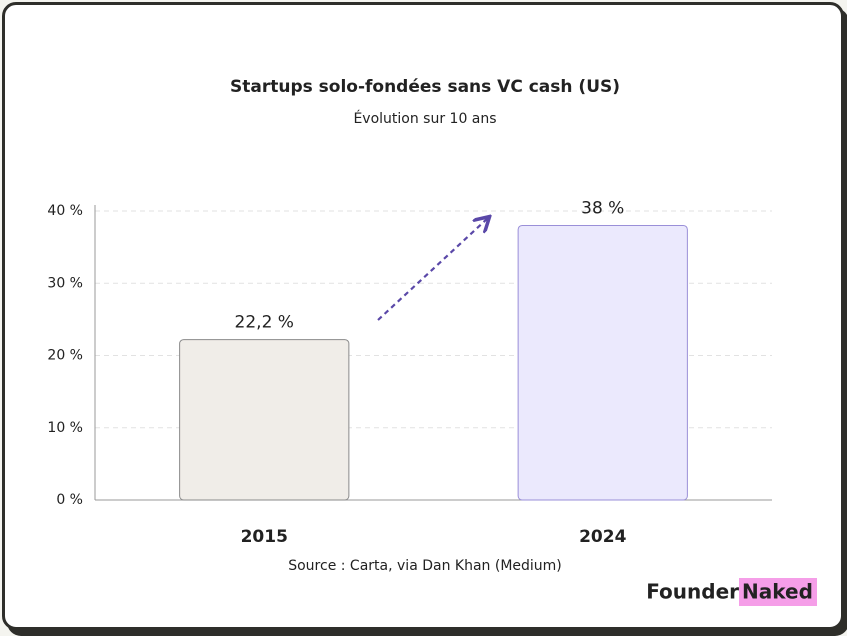 The width and height of the screenshot is (847, 636). I want to click on y-tick-label: 10 %, so click(65, 428).